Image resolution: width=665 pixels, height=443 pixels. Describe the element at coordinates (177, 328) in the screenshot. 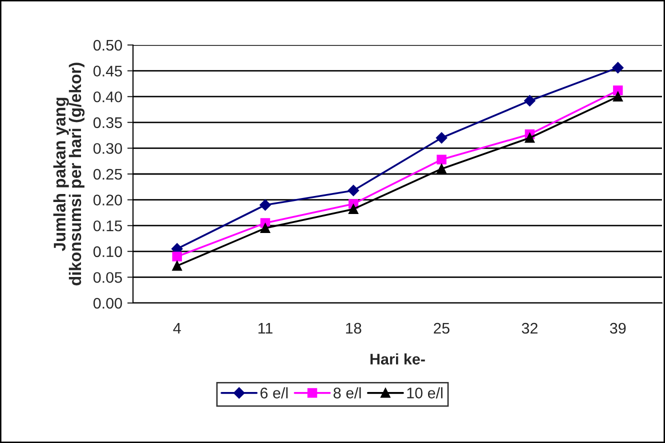

I see `x-tick-label: 4` at that location.